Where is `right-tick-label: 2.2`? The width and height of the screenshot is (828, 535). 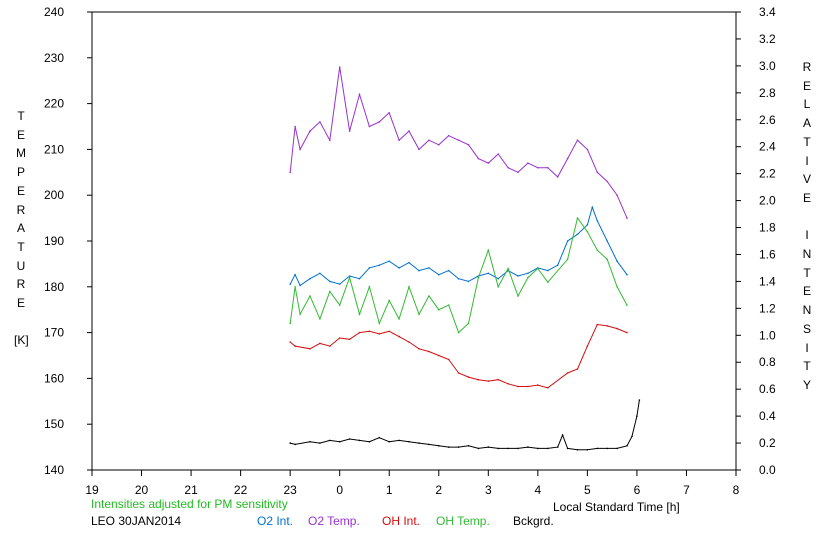 right-tick-label: 2.2 is located at coordinates (767, 174).